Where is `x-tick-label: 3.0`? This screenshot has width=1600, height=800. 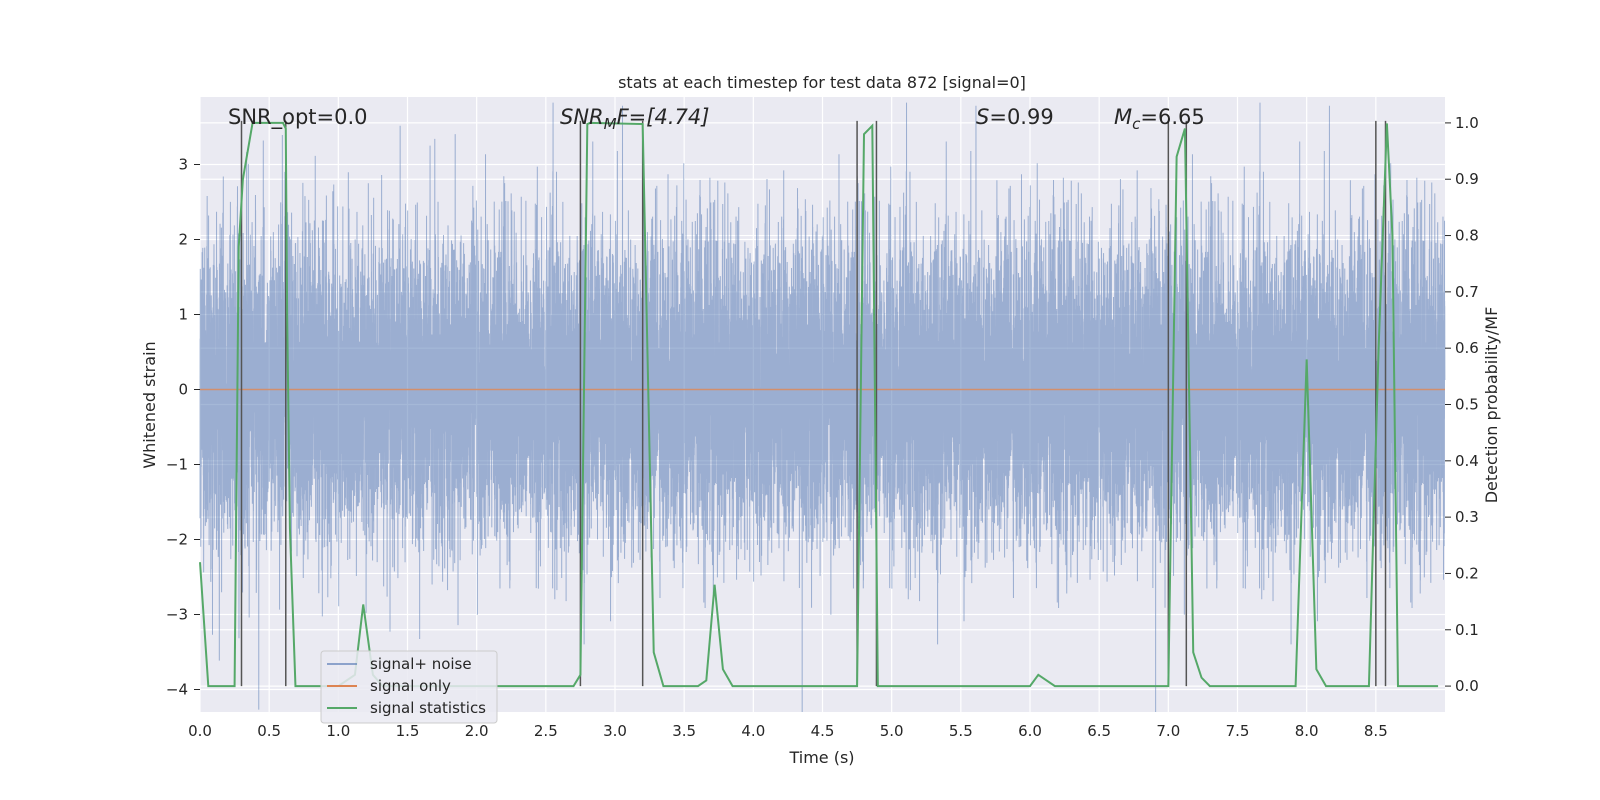 x-tick-label: 3.0 is located at coordinates (615, 731).